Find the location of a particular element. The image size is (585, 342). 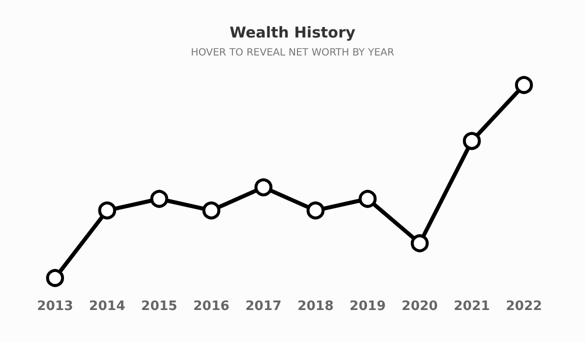

x-tick-label: 2020 is located at coordinates (420, 306).